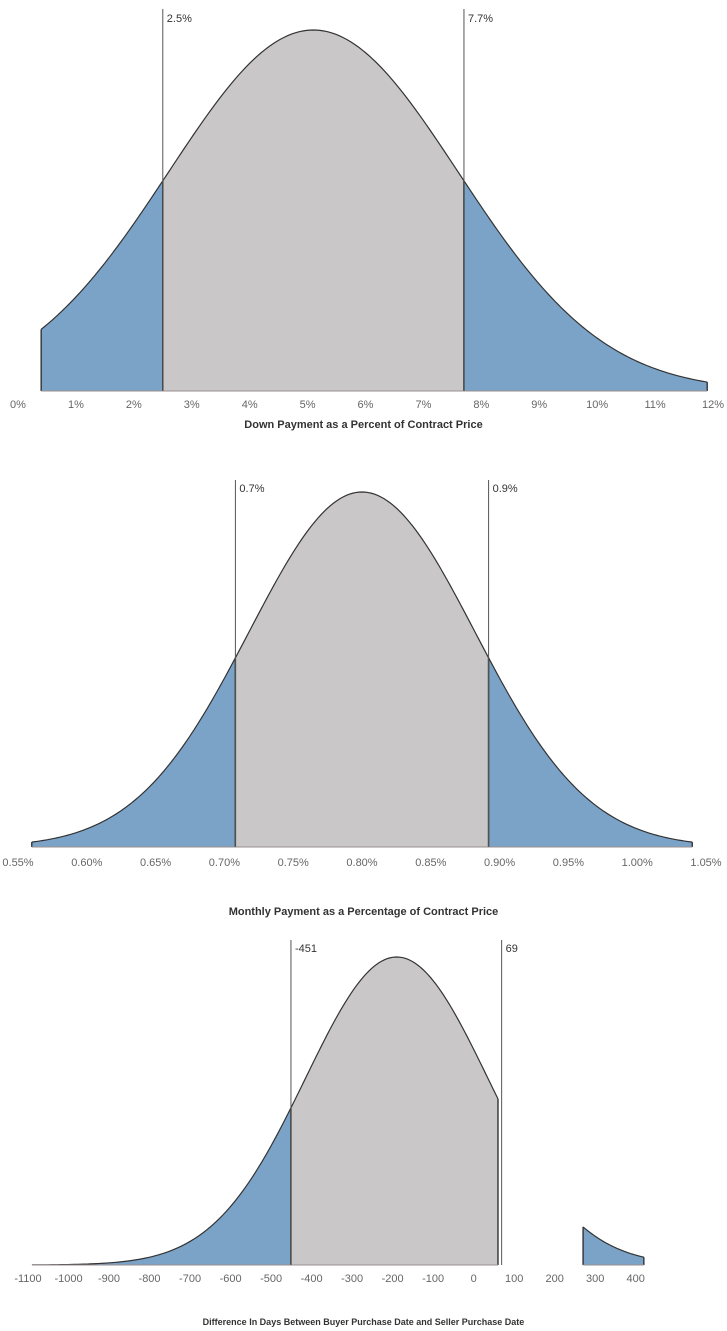 This screenshot has width=727, height=1331. I want to click on x-tick-label: 0.80%, so click(361, 863).